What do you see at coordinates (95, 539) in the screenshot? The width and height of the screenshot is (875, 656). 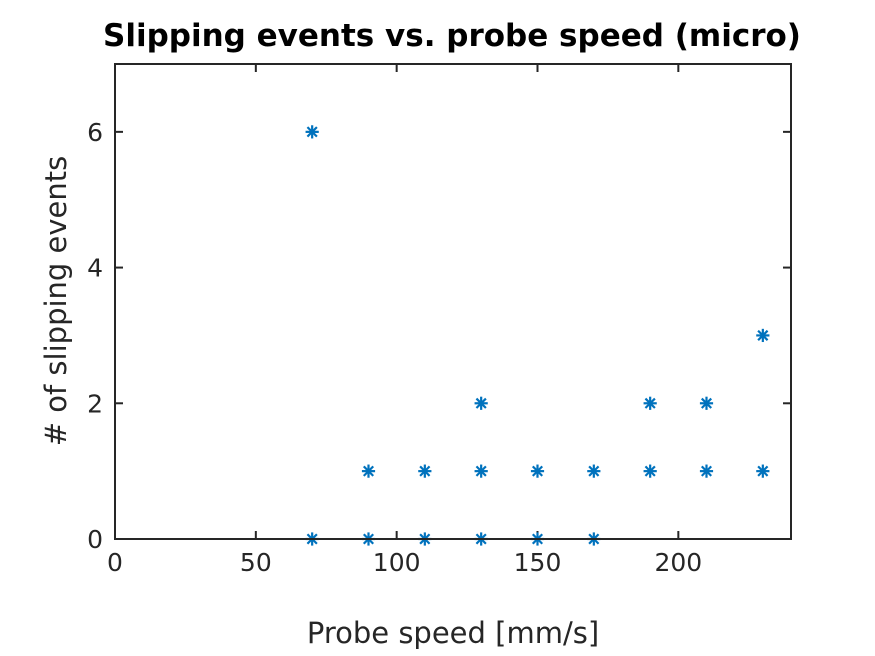 I see `y-tick-label: 0` at bounding box center [95, 539].